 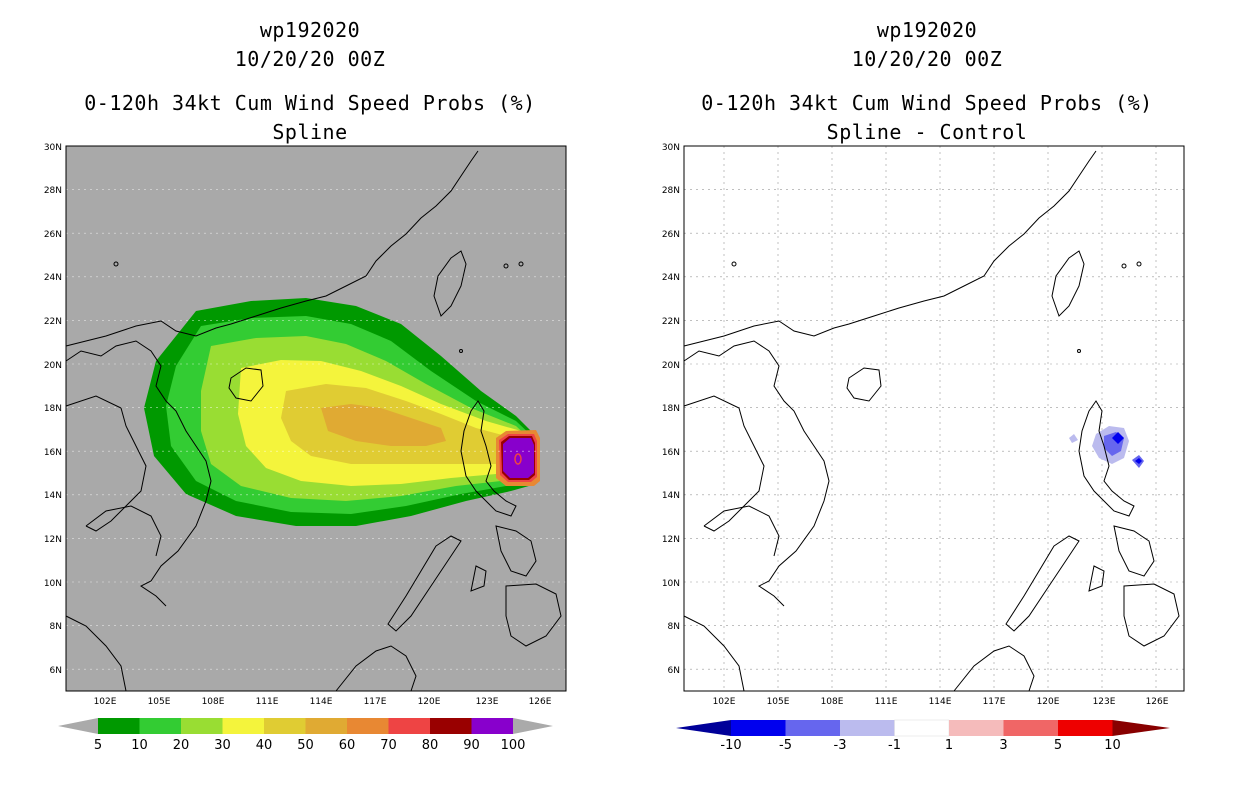 I want to click on left-storm-id: wp192020, so click(x=310, y=30).